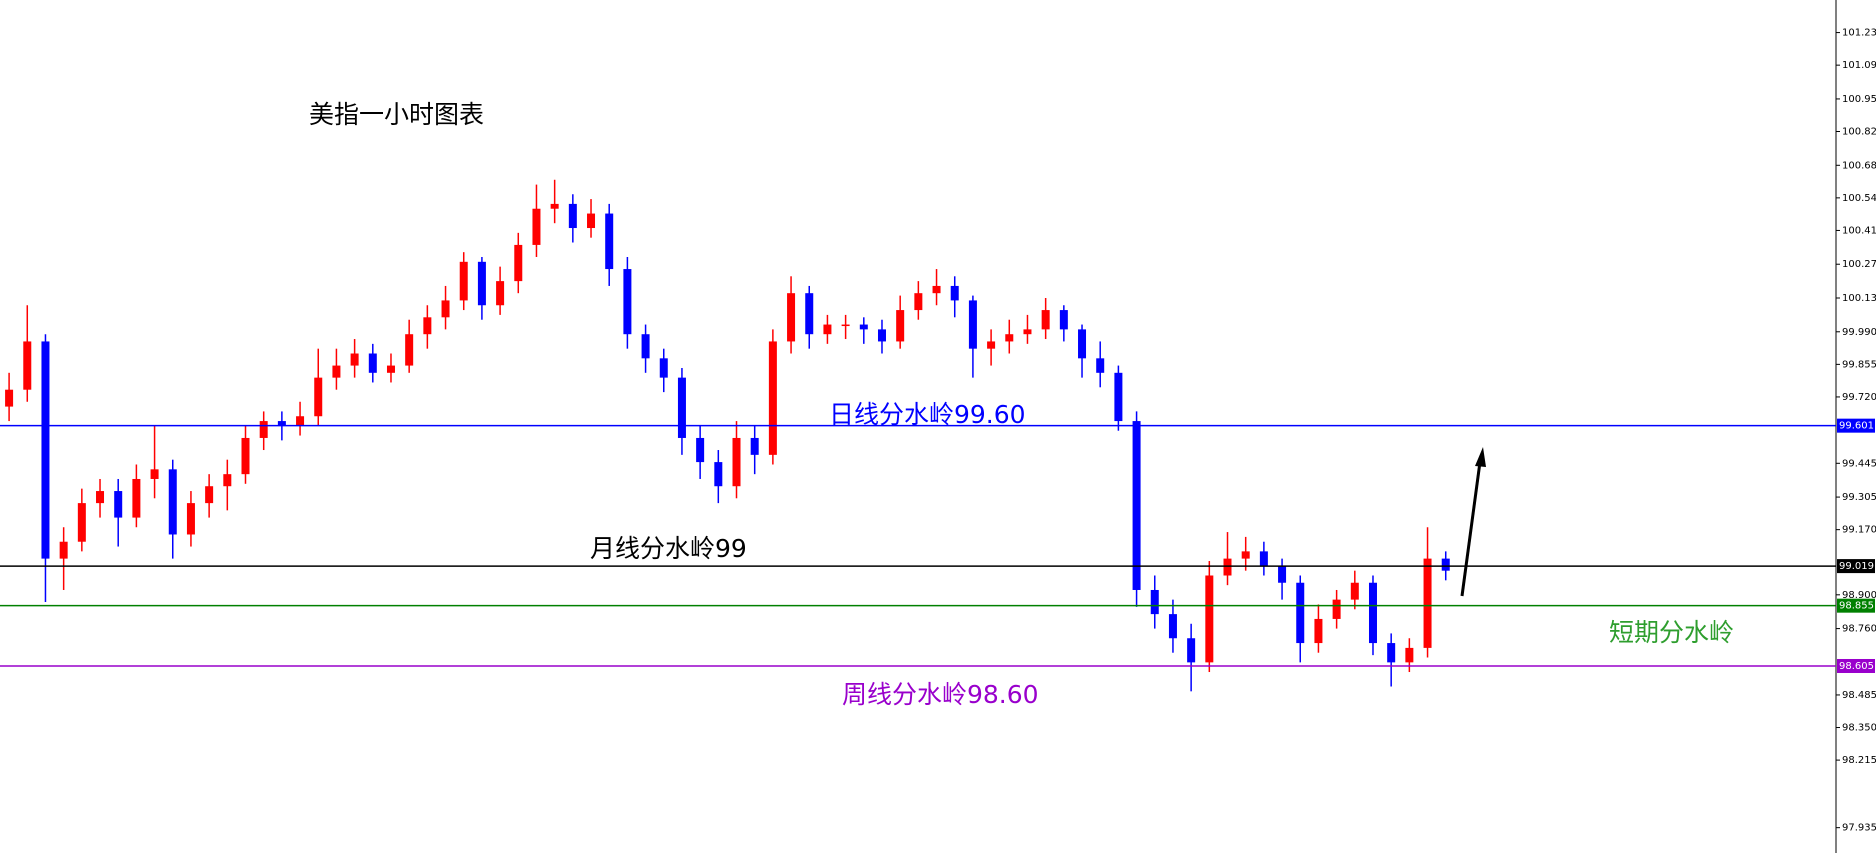 This screenshot has height=853, width=1876. I want to click on y-tick-label: 100.545, so click(1859, 198).